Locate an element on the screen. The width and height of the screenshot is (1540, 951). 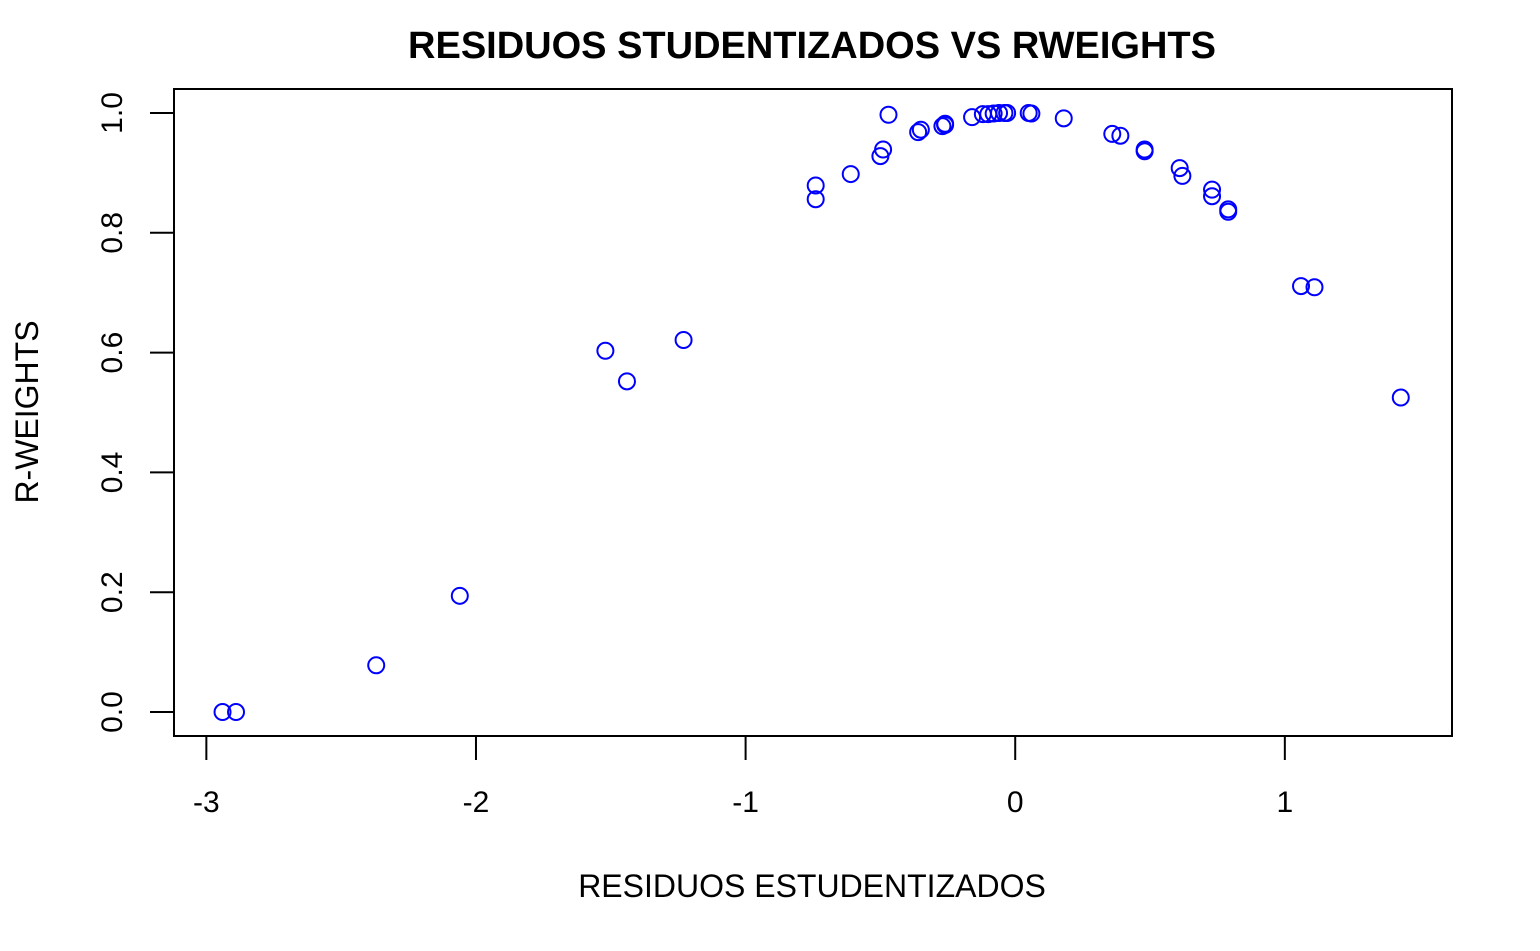
y-axis-label: R-WEIGHTS is located at coordinates (27, 411).